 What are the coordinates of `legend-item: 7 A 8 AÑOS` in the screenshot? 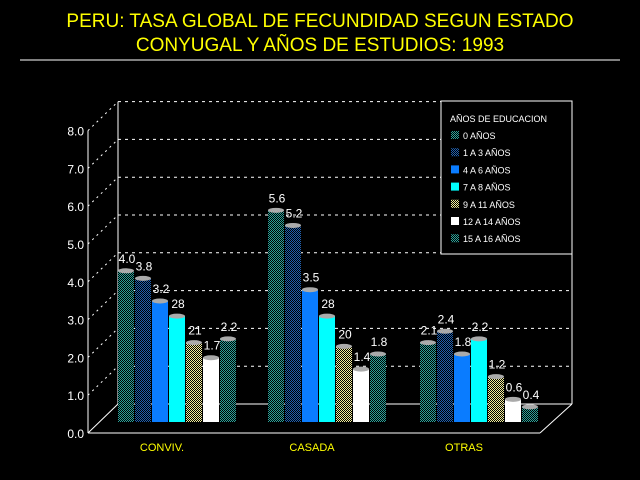 It's located at (487, 188).